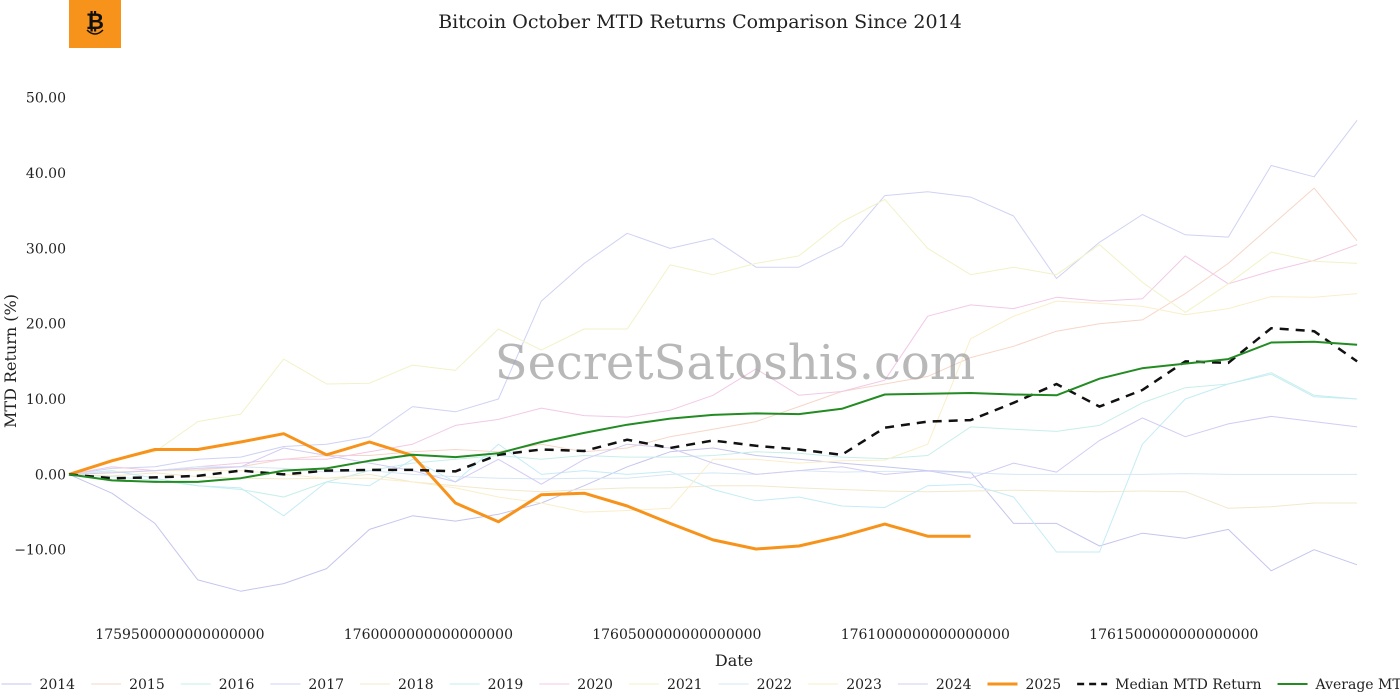 The image size is (1400, 700). Describe the element at coordinates (46, 249) in the screenshot. I see `y-tick-label: 30.00` at that location.